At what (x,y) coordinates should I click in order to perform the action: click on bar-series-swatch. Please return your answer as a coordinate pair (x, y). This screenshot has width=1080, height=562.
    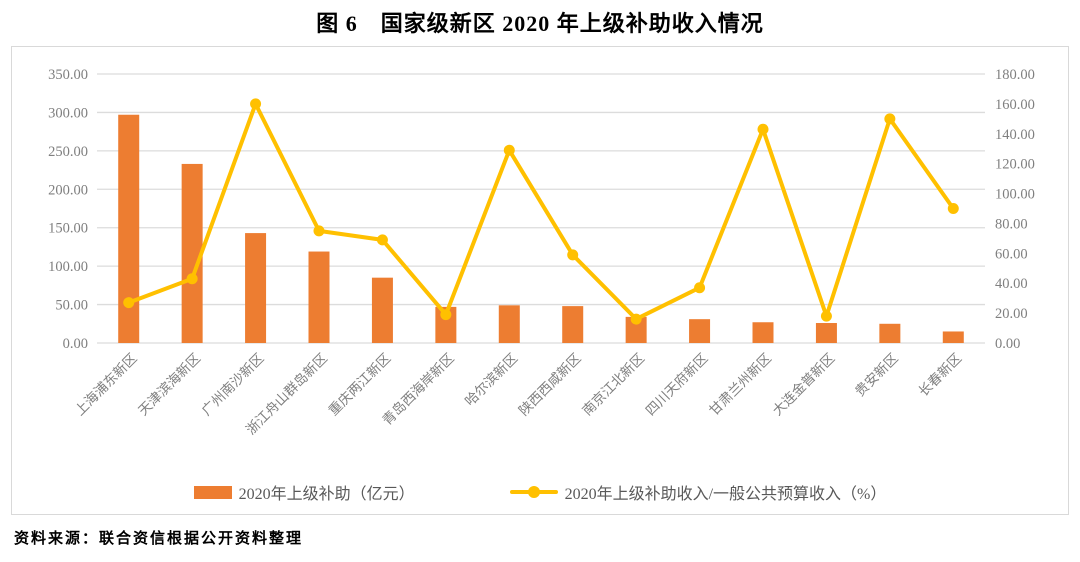
    Looking at the image, I should click on (212, 492).